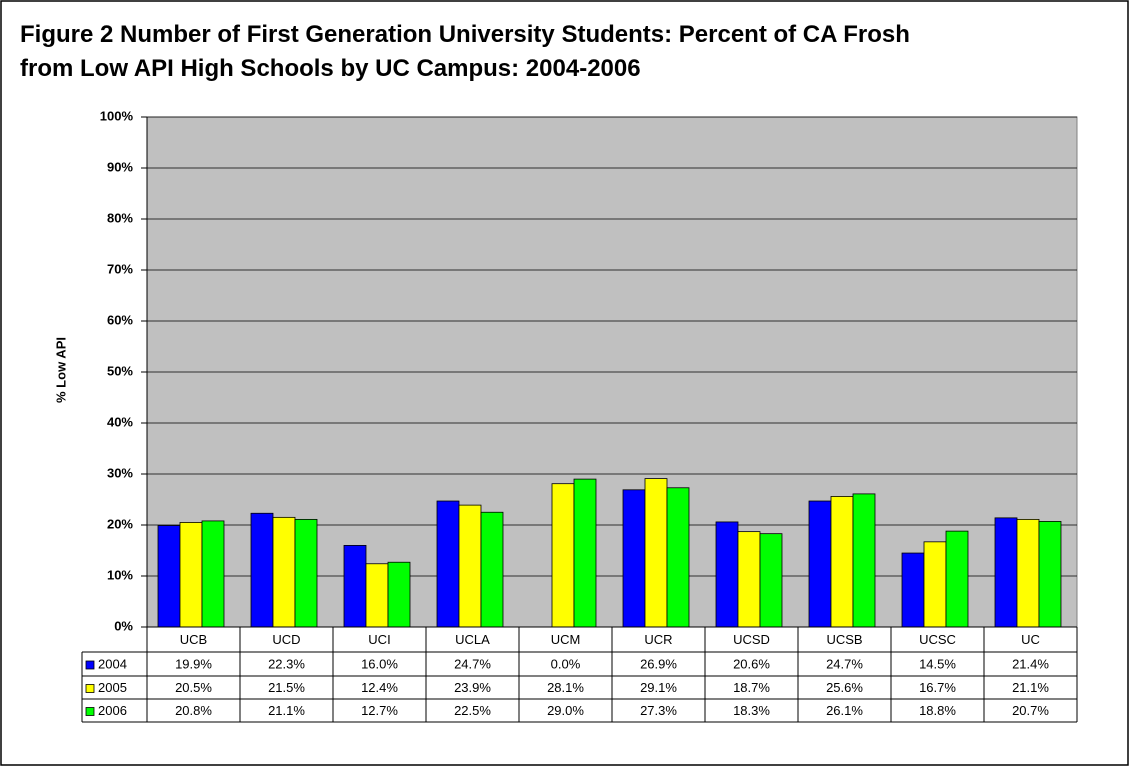  Describe the element at coordinates (472, 639) in the screenshot. I see `x-tick-label: UCLA` at that location.